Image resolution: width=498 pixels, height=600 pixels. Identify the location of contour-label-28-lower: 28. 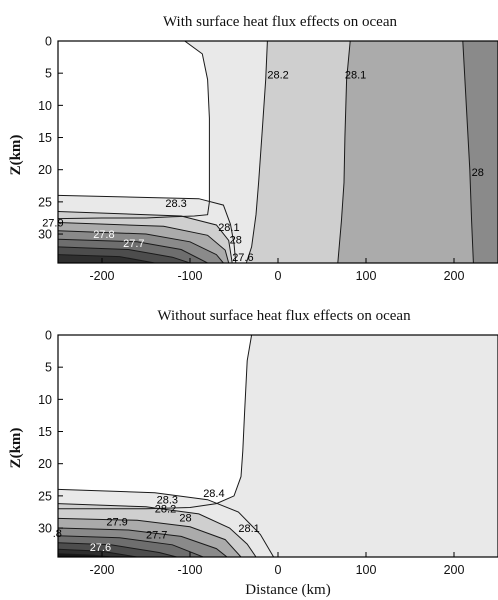
(236, 241).